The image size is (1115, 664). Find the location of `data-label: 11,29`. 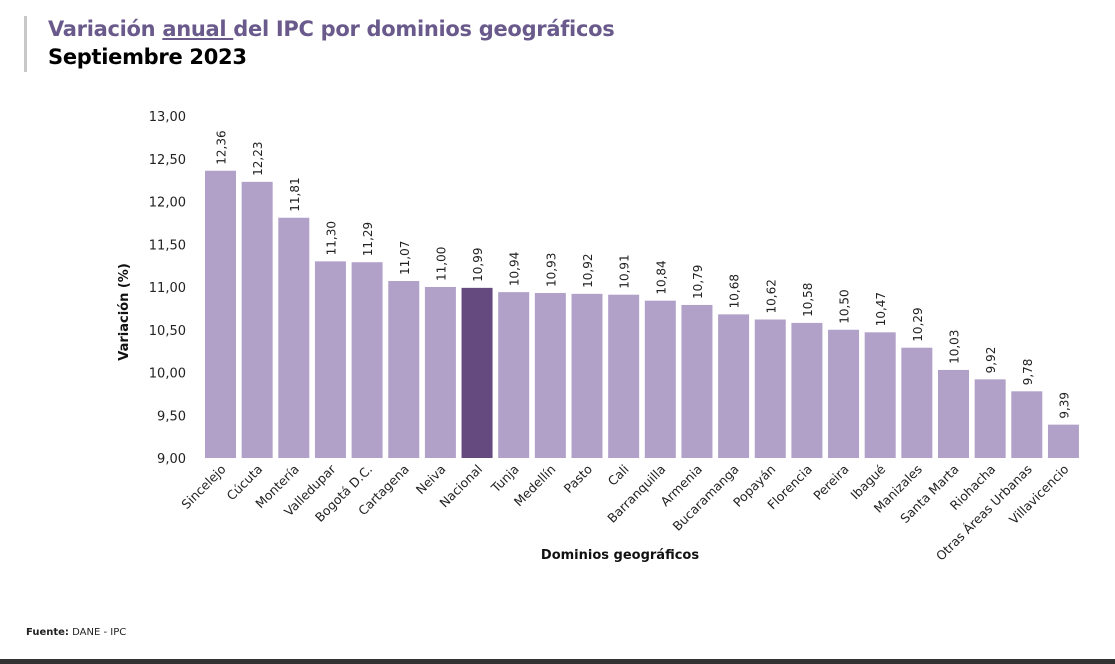

data-label: 11,29 is located at coordinates (368, 239).